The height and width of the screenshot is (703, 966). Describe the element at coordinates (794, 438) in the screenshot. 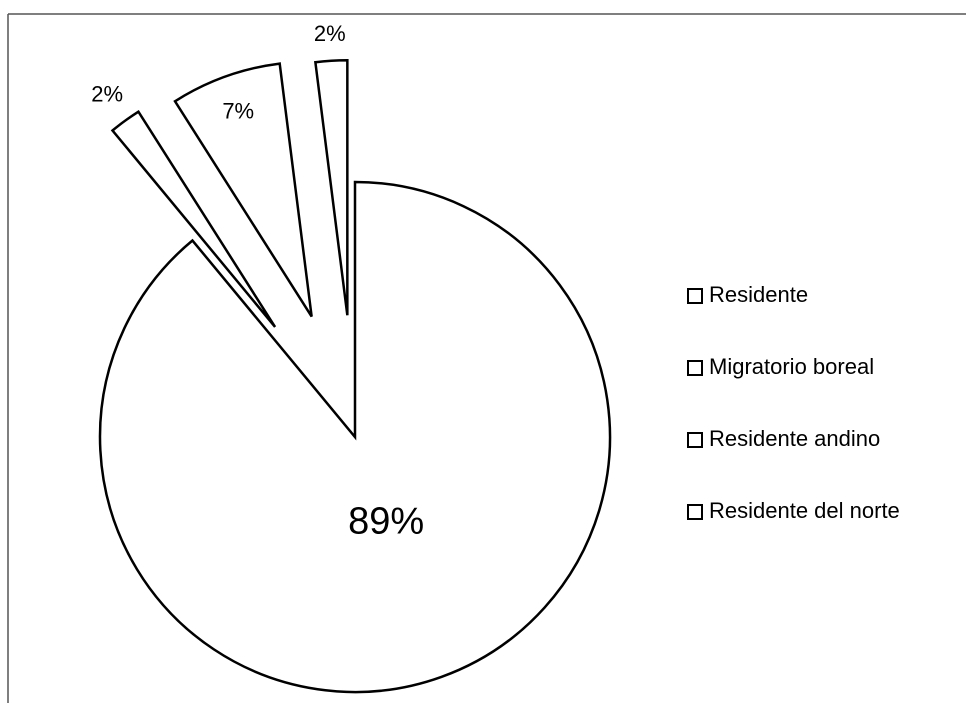

I see `legend-label: Residente andino` at that location.